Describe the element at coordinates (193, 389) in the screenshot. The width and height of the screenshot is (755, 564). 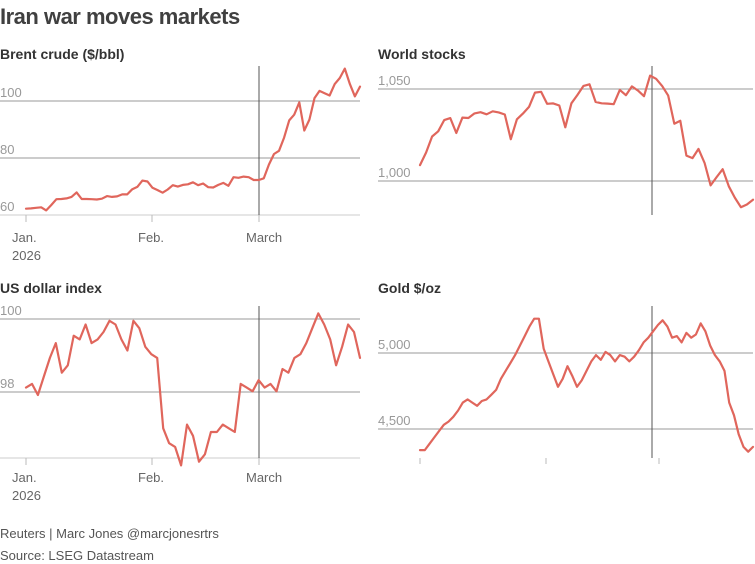
I see `line-us-dollar-index` at that location.